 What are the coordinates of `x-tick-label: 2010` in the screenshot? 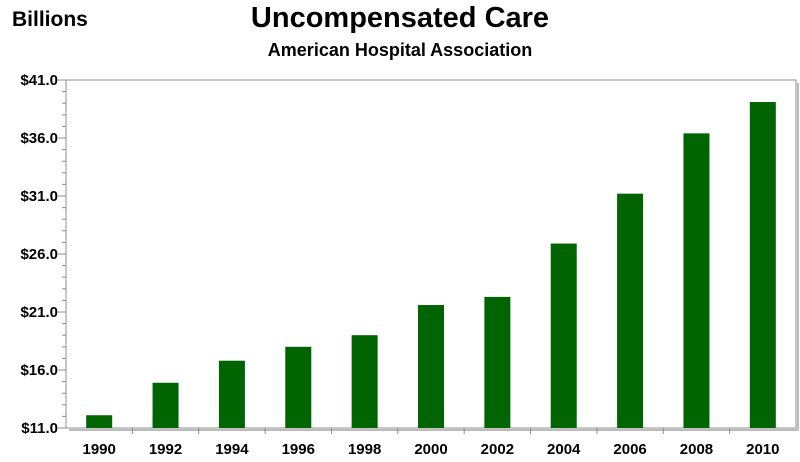 It's located at (762, 449).